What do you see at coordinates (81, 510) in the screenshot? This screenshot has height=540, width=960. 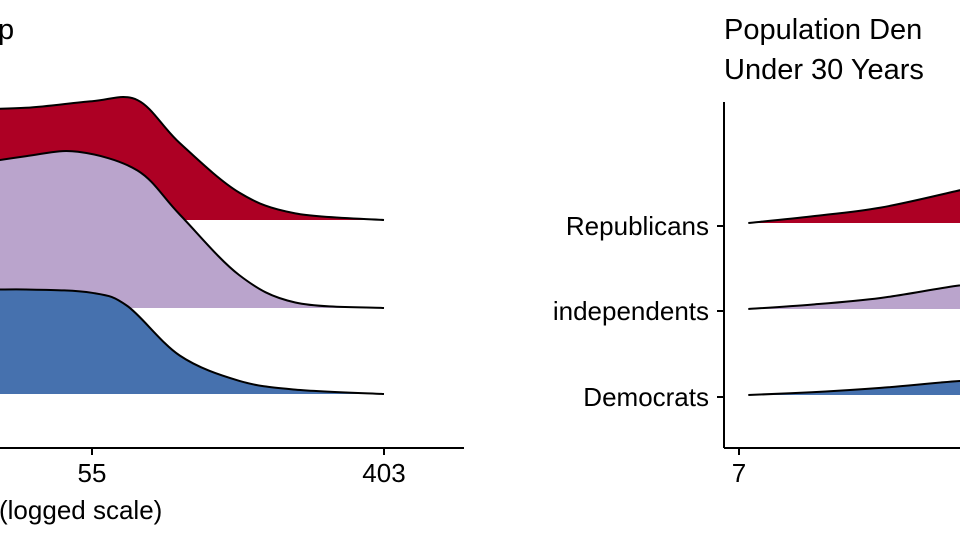 I see `left-x-axis-title: (logged scale)` at bounding box center [81, 510].